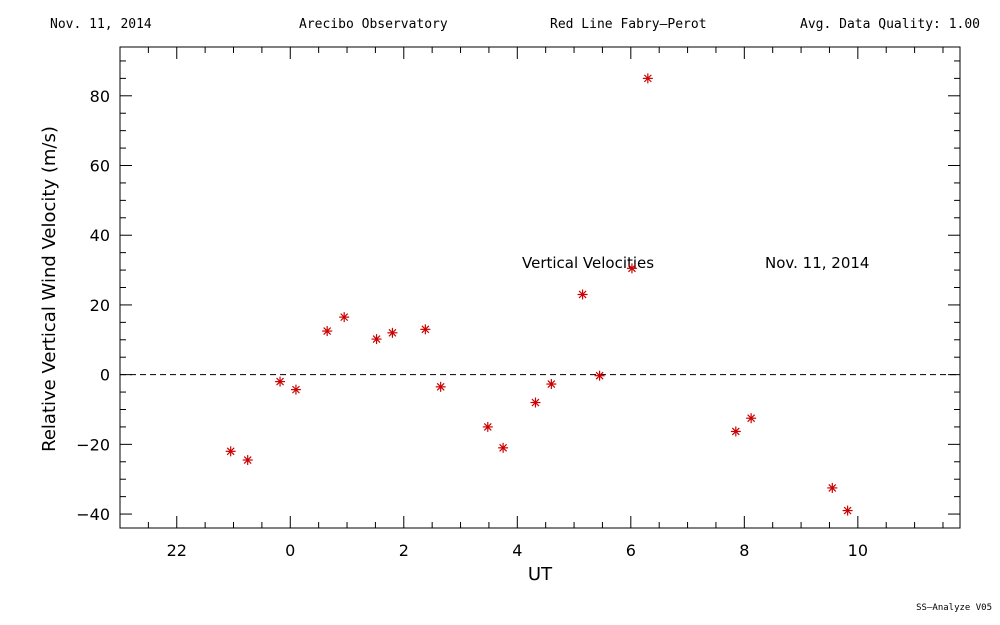 This screenshot has width=1000, height=625. I want to click on software-version: SS–Analyze V05, so click(954, 608).